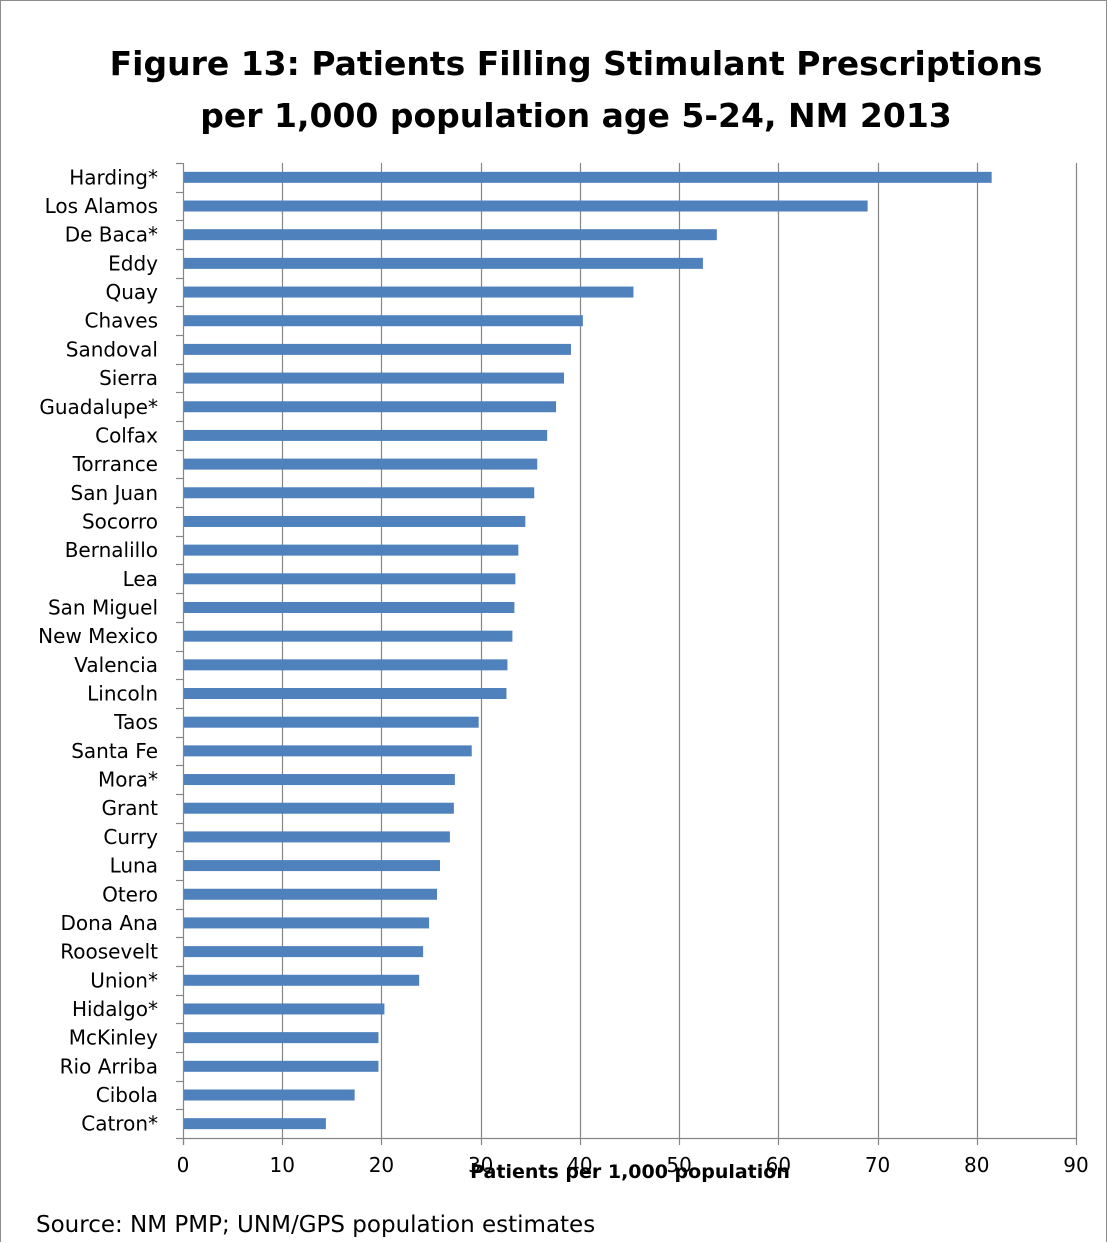 Image resolution: width=1108 pixels, height=1243 pixels. What do you see at coordinates (480, 1165) in the screenshot?
I see `x-tick-label: 30` at bounding box center [480, 1165].